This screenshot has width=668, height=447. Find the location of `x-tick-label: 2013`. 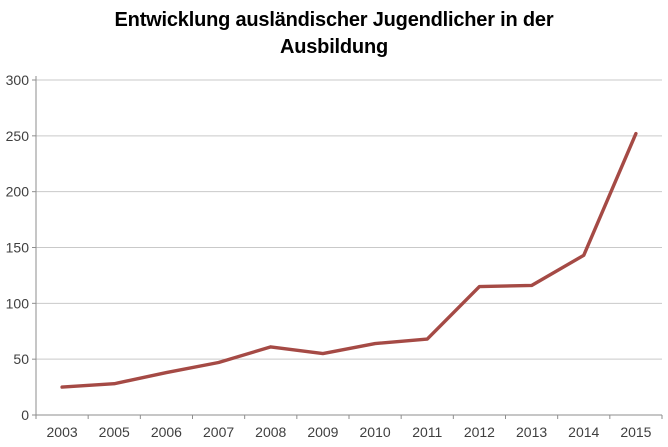

x-tick-label: 2013 is located at coordinates (531, 432).